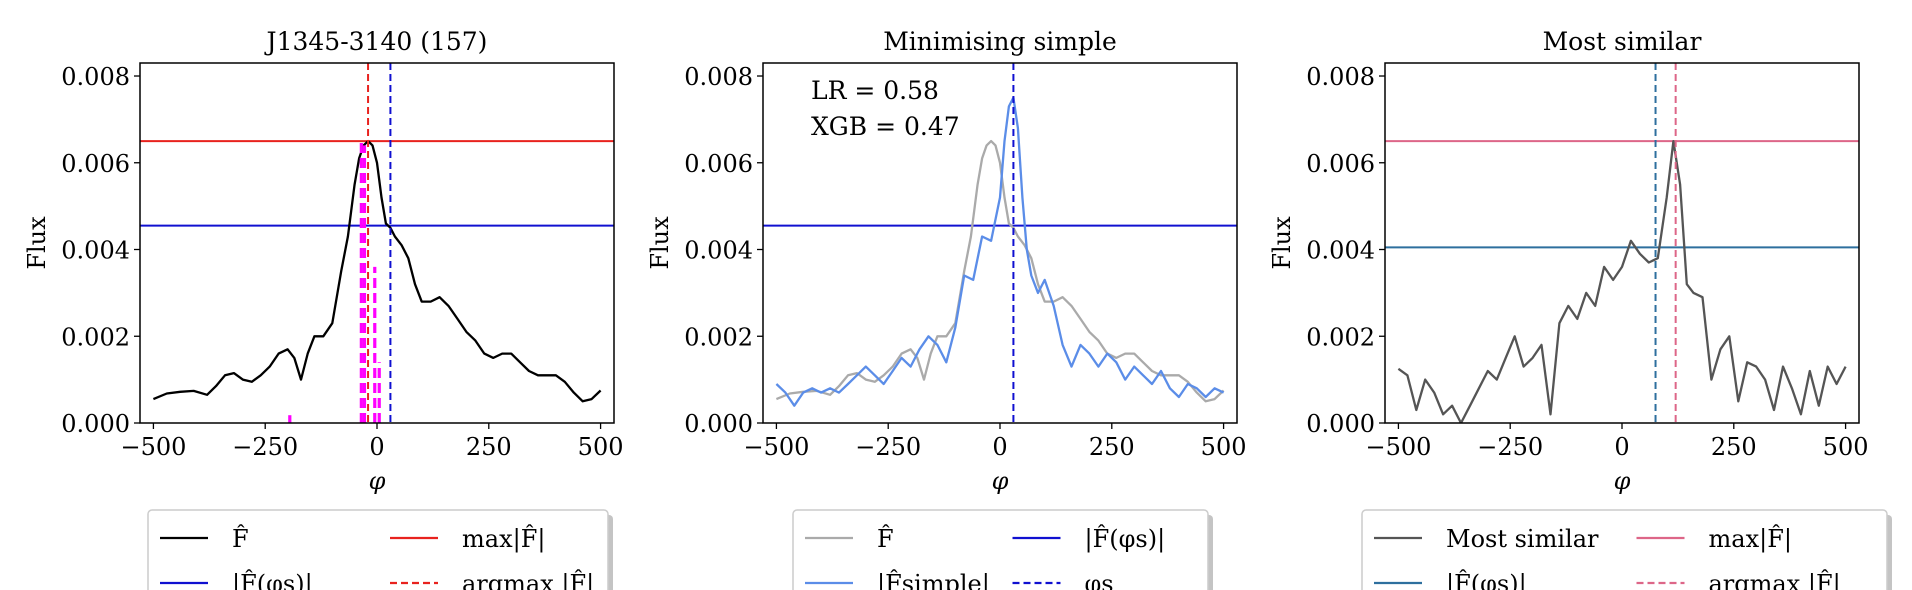 The image size is (1912, 590). What do you see at coordinates (885, 126) in the screenshot?
I see `annotation-1: XGB = 0.47` at bounding box center [885, 126].